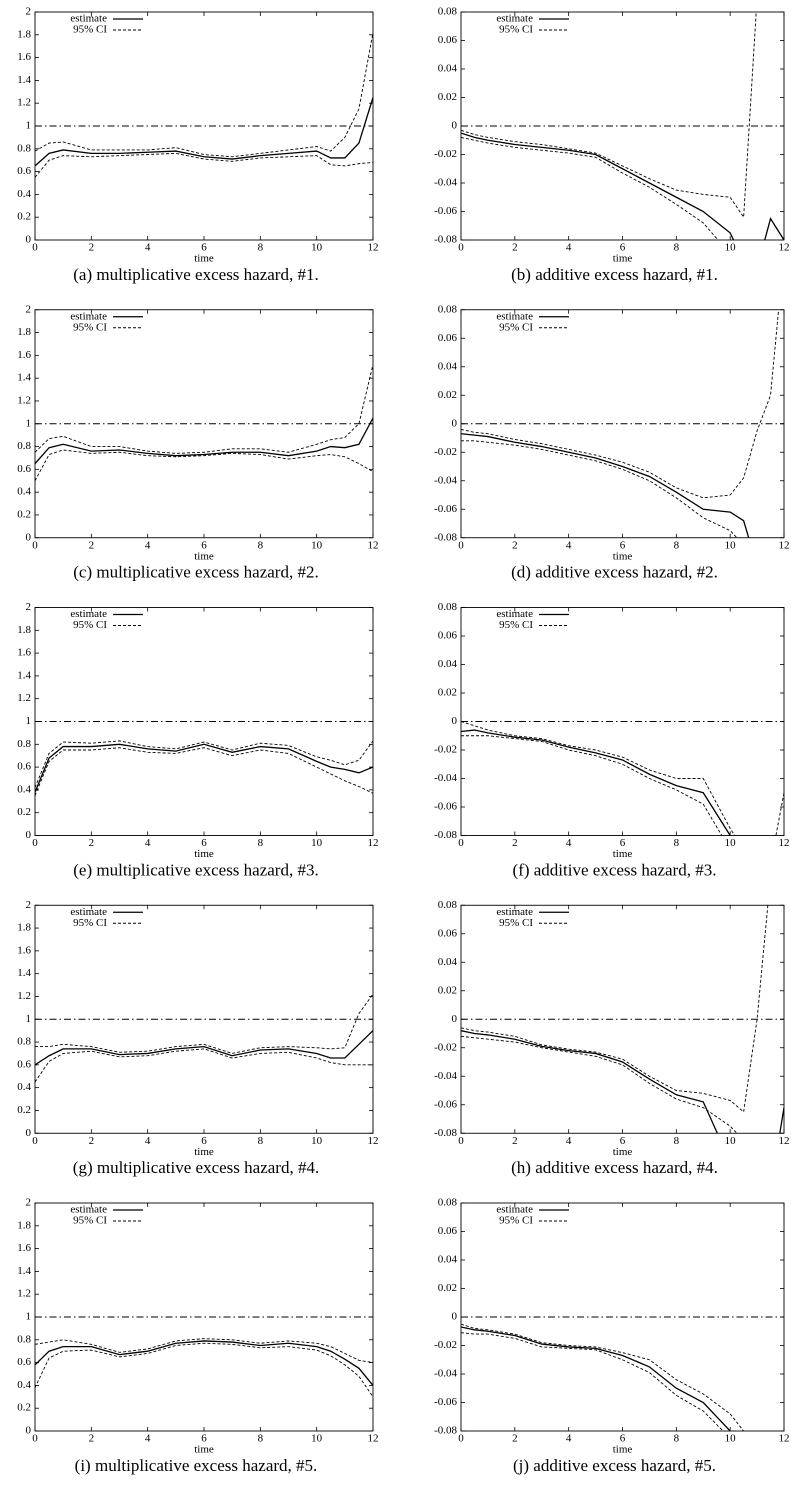 This screenshot has width=791, height=1488. What do you see at coordinates (677, 843) in the screenshot?
I see `x-tick-label: 8` at bounding box center [677, 843].